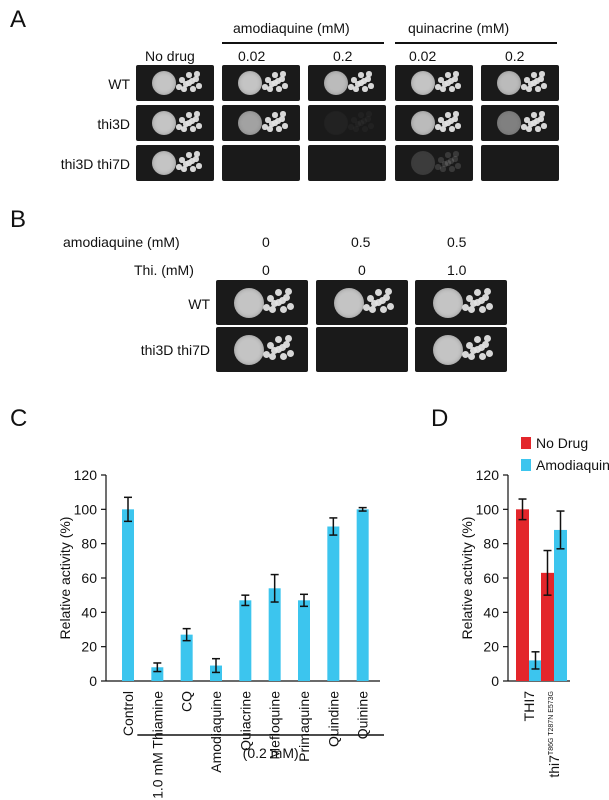 The image size is (609, 800). I want to click on panel-b-amodiaquine-value: 0.5, so click(457, 242).